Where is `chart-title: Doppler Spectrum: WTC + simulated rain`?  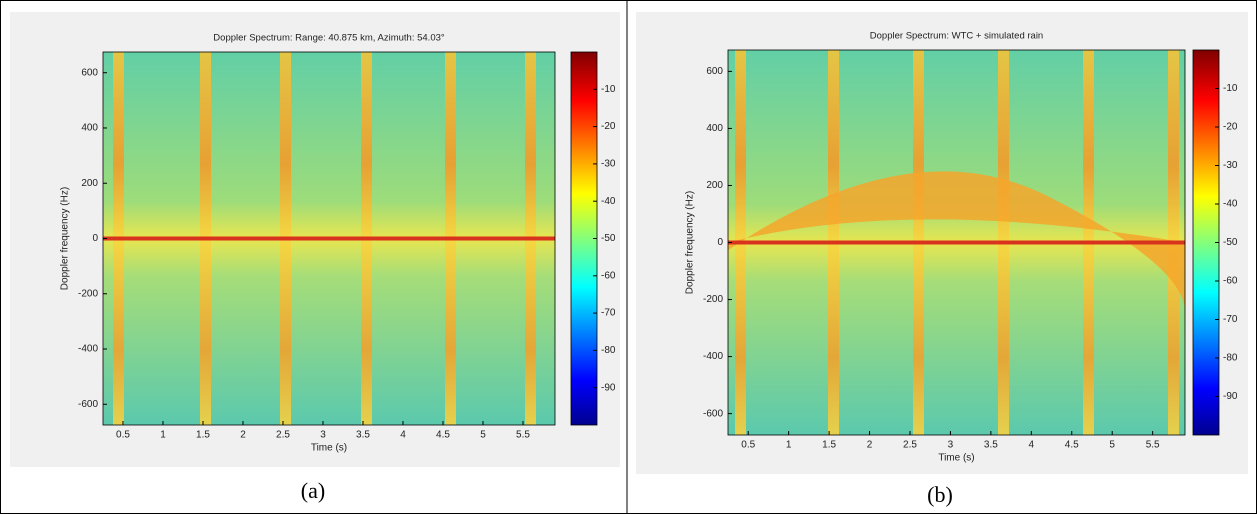
chart-title: Doppler Spectrum: WTC + simulated rain is located at coordinates (956, 36).